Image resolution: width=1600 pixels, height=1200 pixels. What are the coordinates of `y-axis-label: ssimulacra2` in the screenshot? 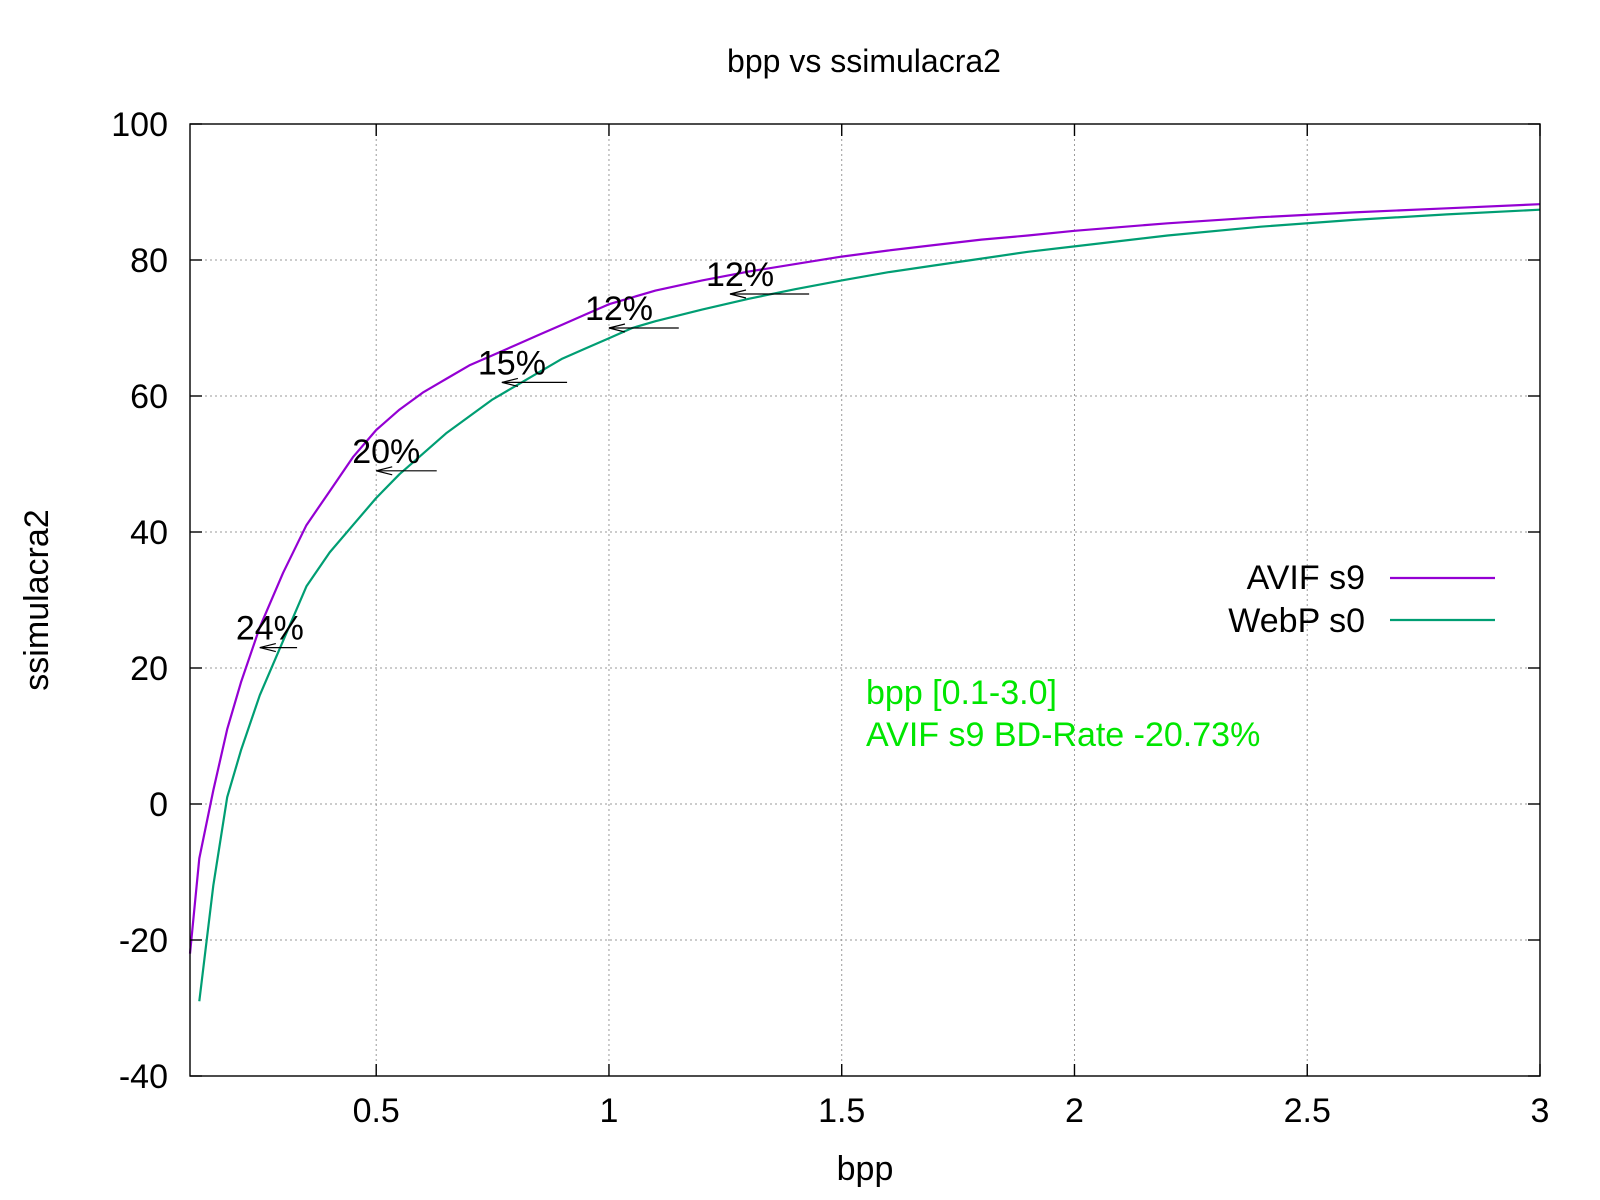 It's located at (37, 599).